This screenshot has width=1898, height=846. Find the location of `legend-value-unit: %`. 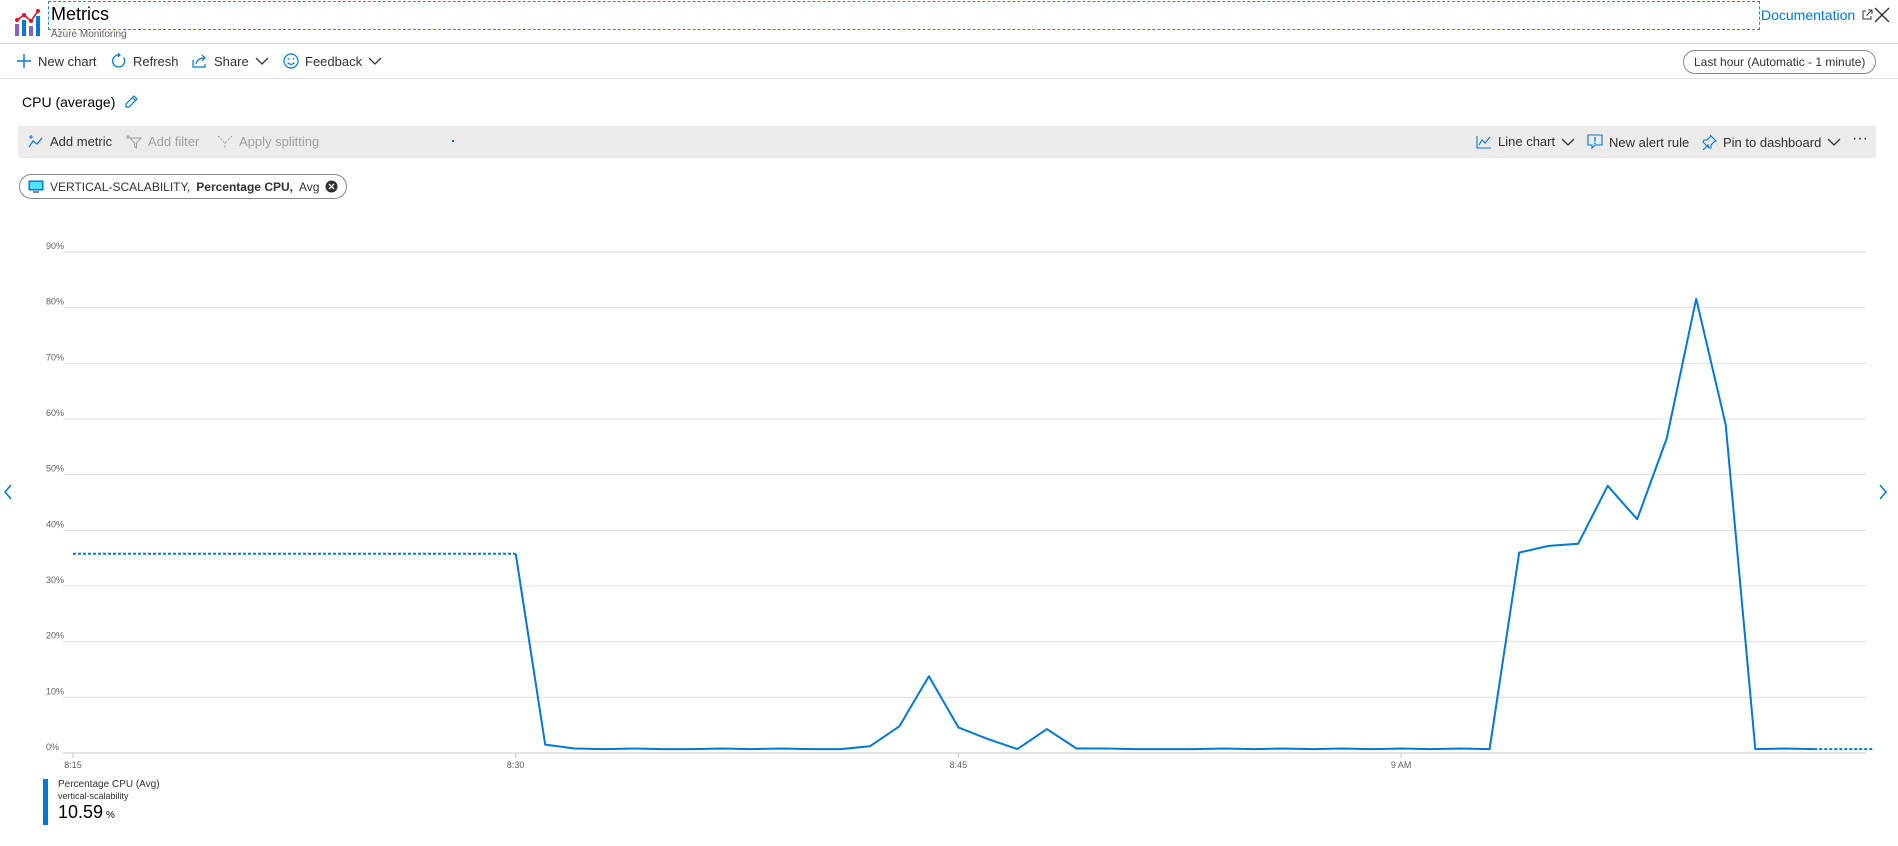

legend-value-unit: % is located at coordinates (110, 815).